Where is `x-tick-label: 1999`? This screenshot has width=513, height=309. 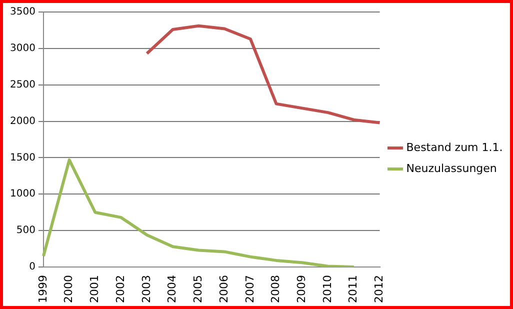
x-tick-label: 1999 is located at coordinates (43, 289).